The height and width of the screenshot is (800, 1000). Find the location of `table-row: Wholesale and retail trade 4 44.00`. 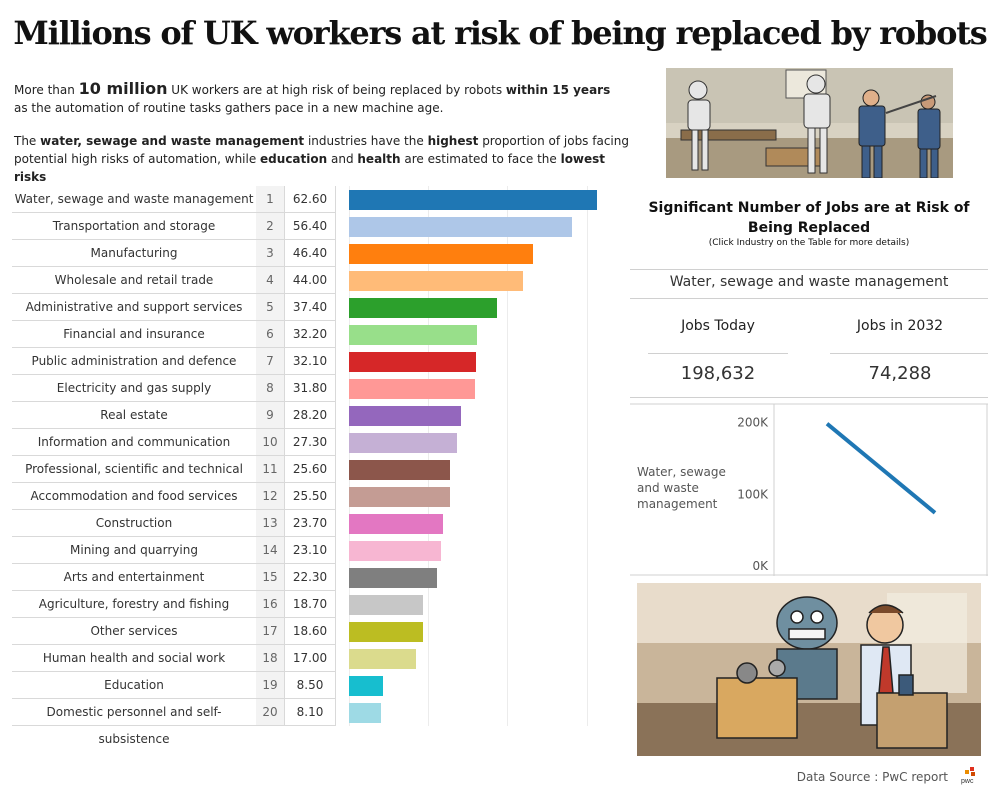

table-row: Wholesale and retail trade 4 44.00 is located at coordinates (311, 280).